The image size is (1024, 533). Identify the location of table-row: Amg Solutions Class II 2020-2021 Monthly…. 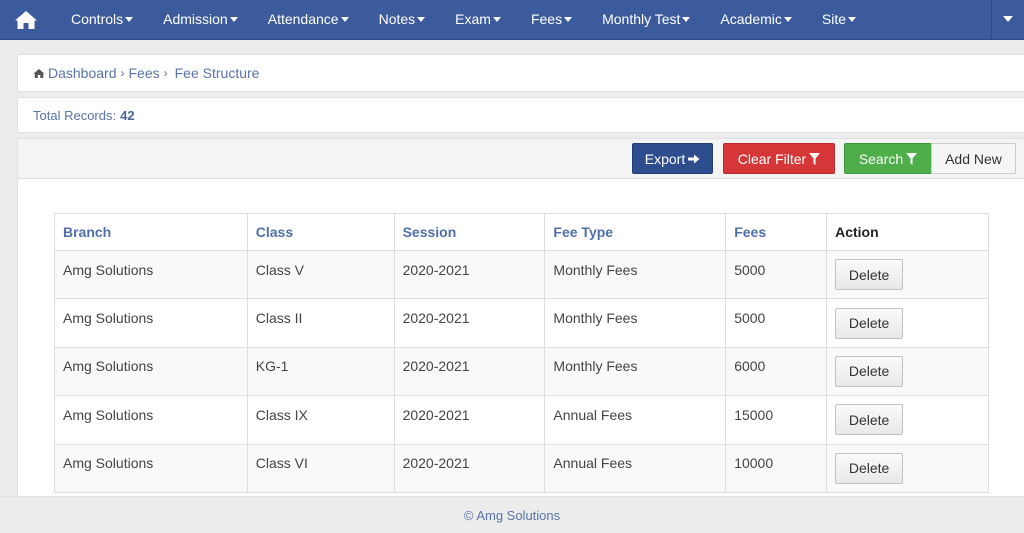
(521, 323).